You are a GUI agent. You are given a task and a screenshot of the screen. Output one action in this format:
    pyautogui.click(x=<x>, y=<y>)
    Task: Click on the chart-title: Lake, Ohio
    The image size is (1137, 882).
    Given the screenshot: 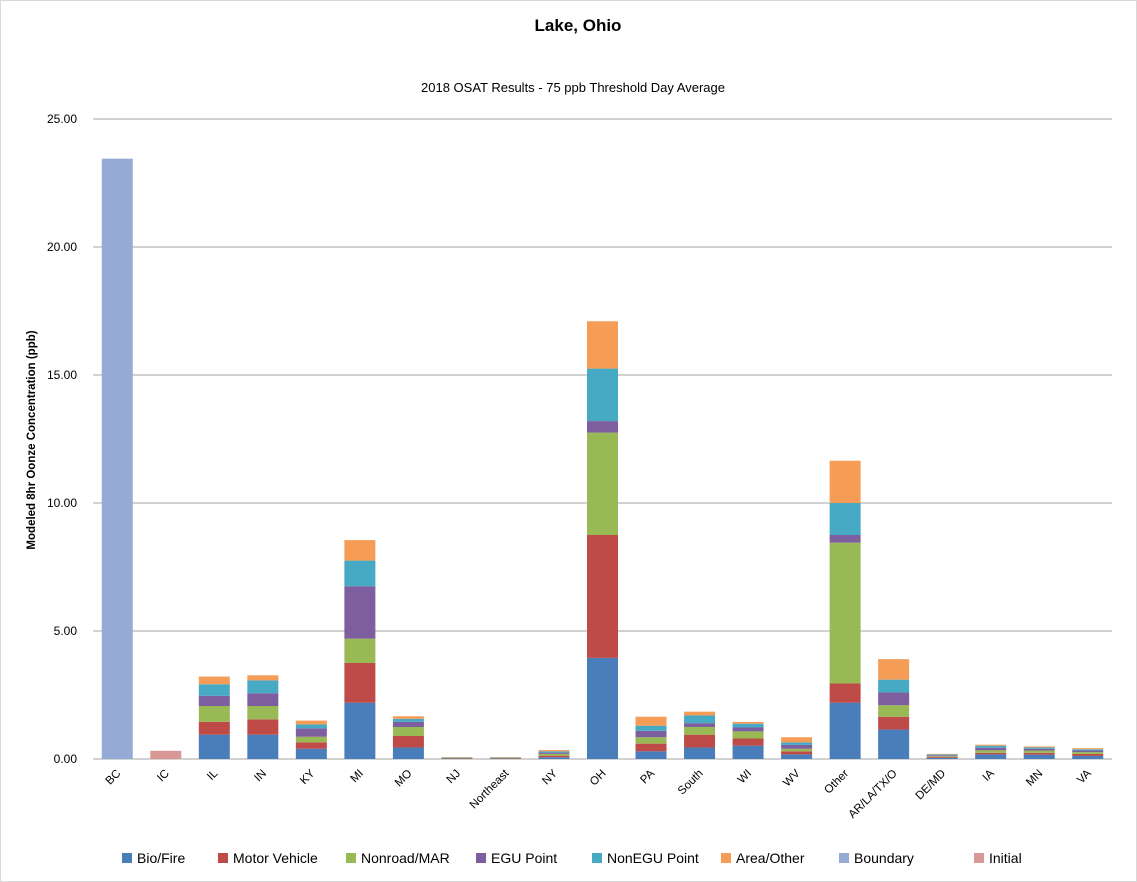 What is the action you would take?
    pyautogui.click(x=578, y=25)
    